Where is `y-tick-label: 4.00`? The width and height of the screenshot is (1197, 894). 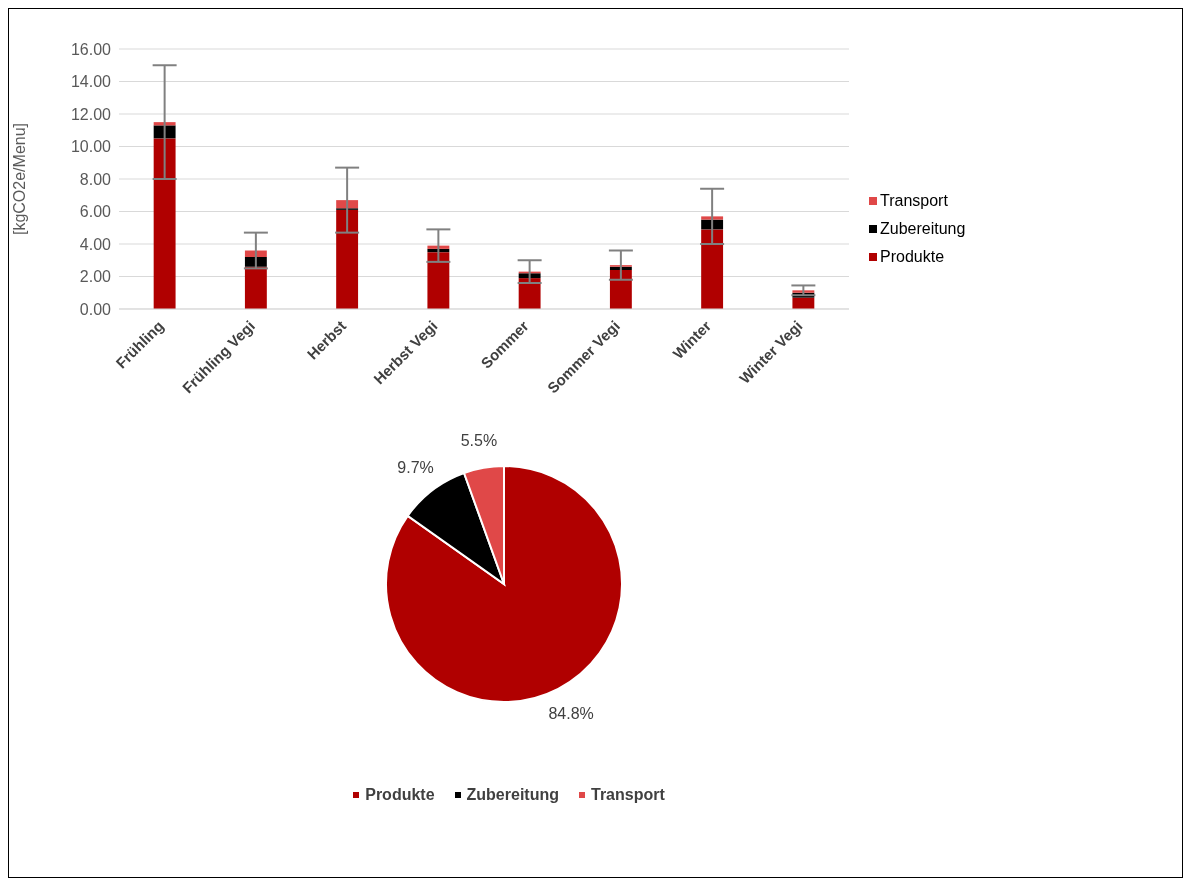 y-tick-label: 4.00 is located at coordinates (95, 244).